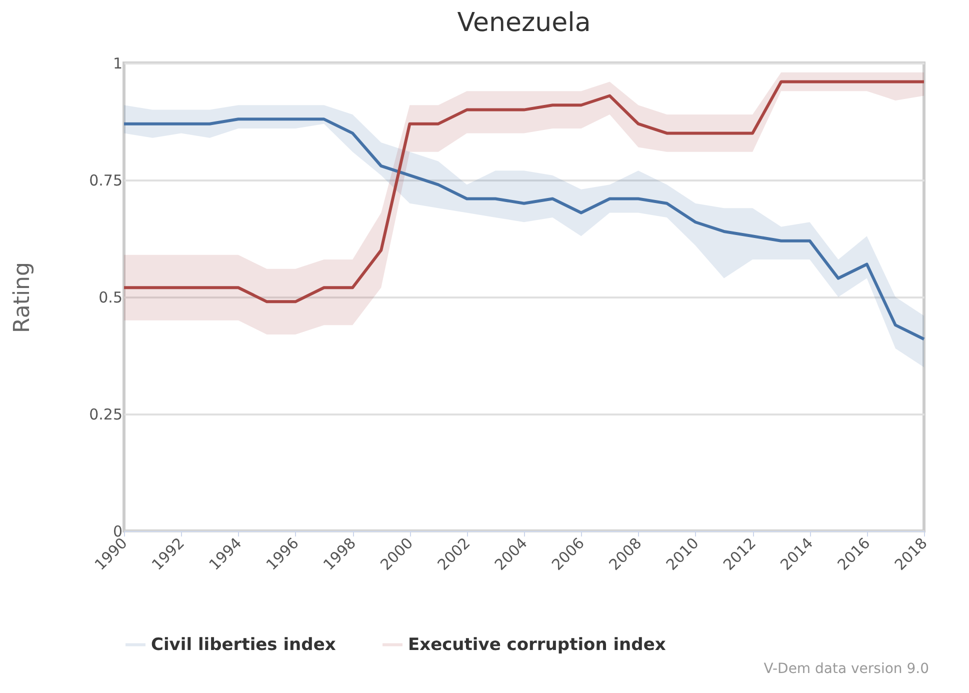  What do you see at coordinates (537, 644) in the screenshot?
I see `legend-label: Executive corruption index` at bounding box center [537, 644].